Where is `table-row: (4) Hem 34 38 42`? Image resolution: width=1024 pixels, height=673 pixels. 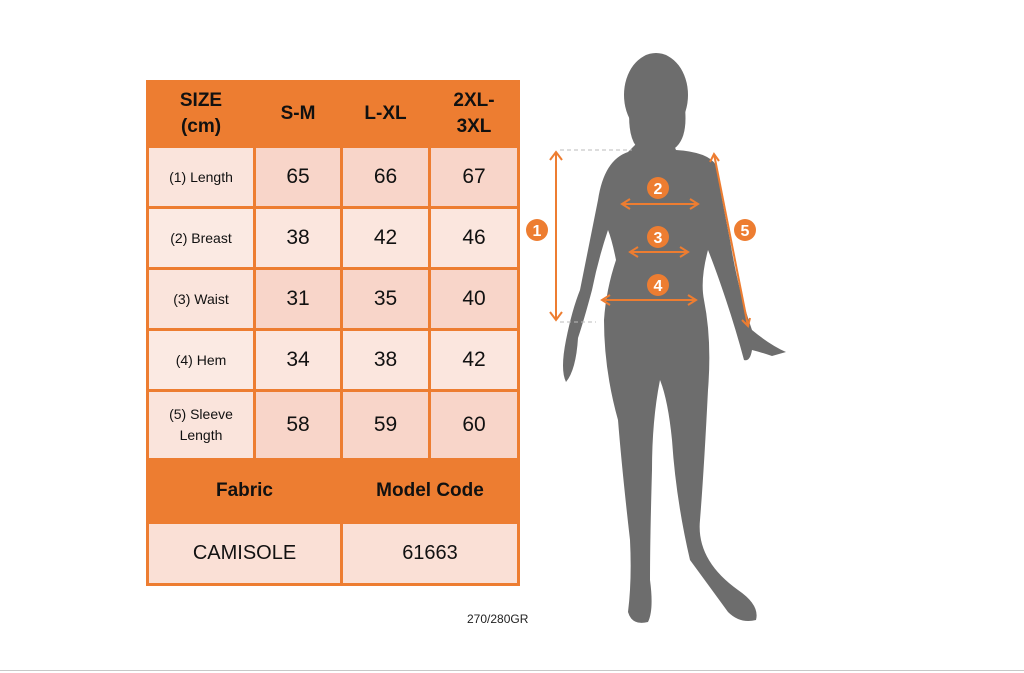 table-row: (4) Hem 34 38 42 is located at coordinates (333, 360).